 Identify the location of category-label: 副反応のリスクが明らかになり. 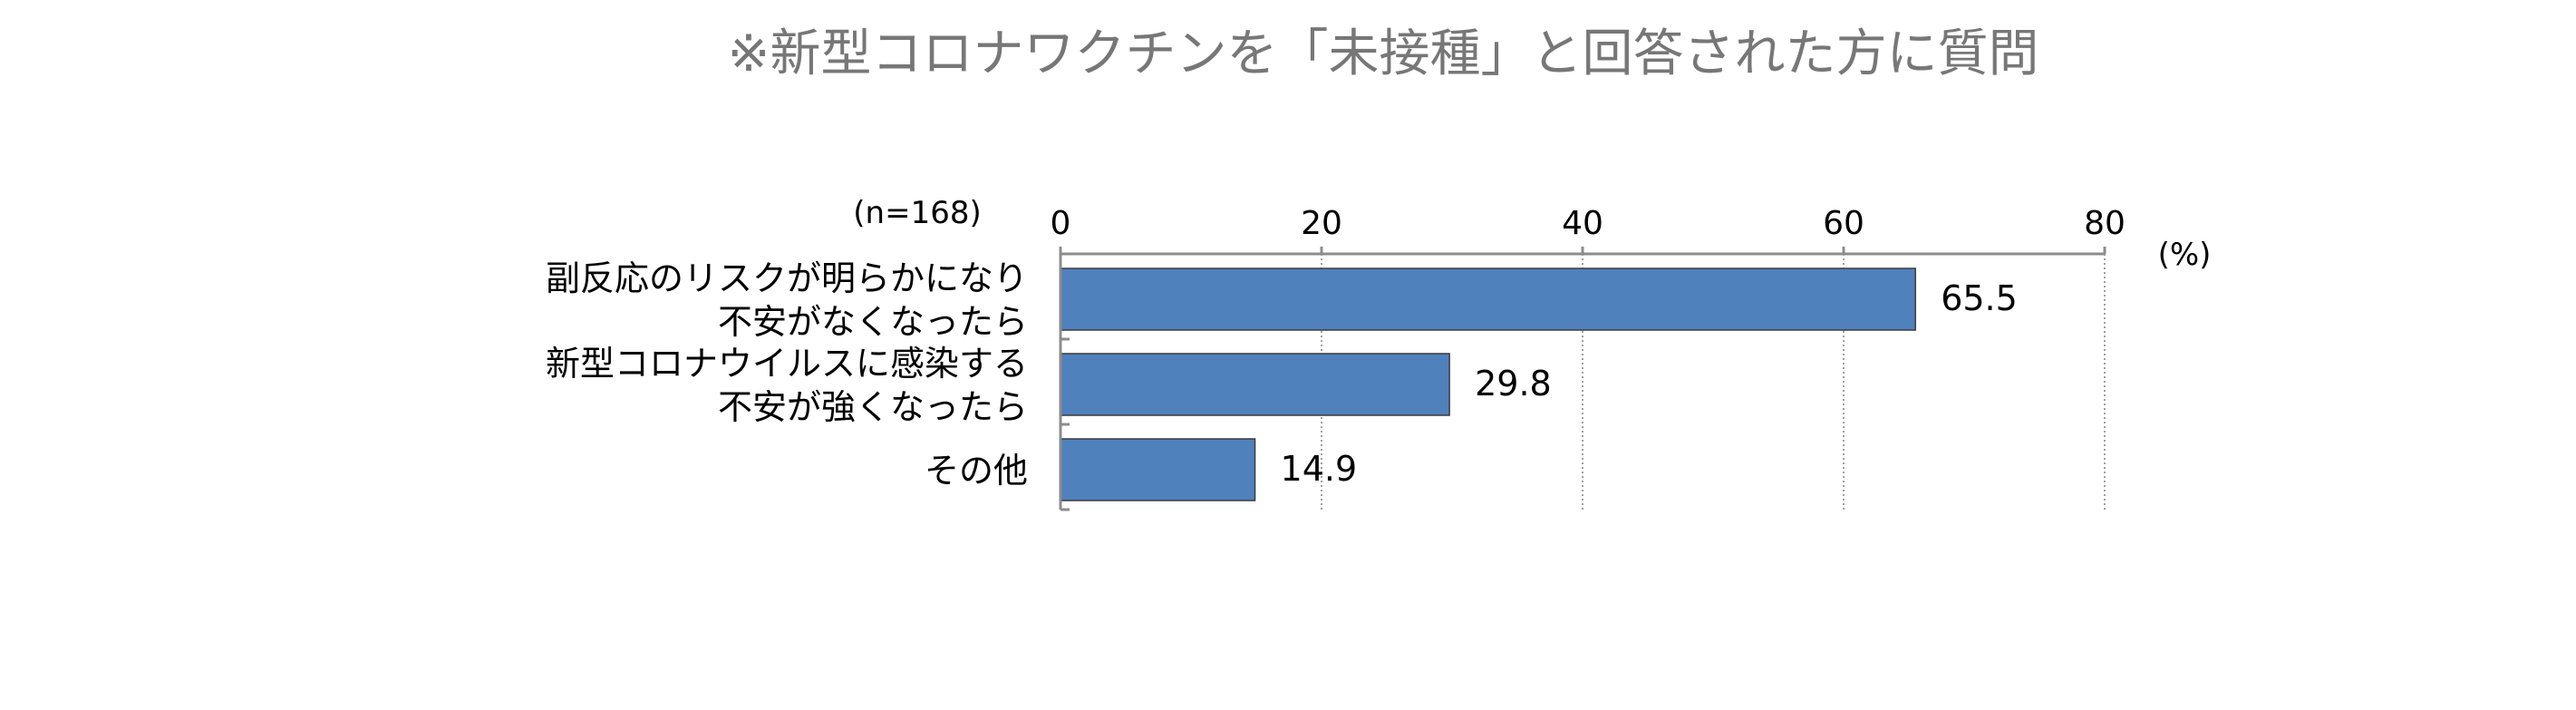
(787, 278).